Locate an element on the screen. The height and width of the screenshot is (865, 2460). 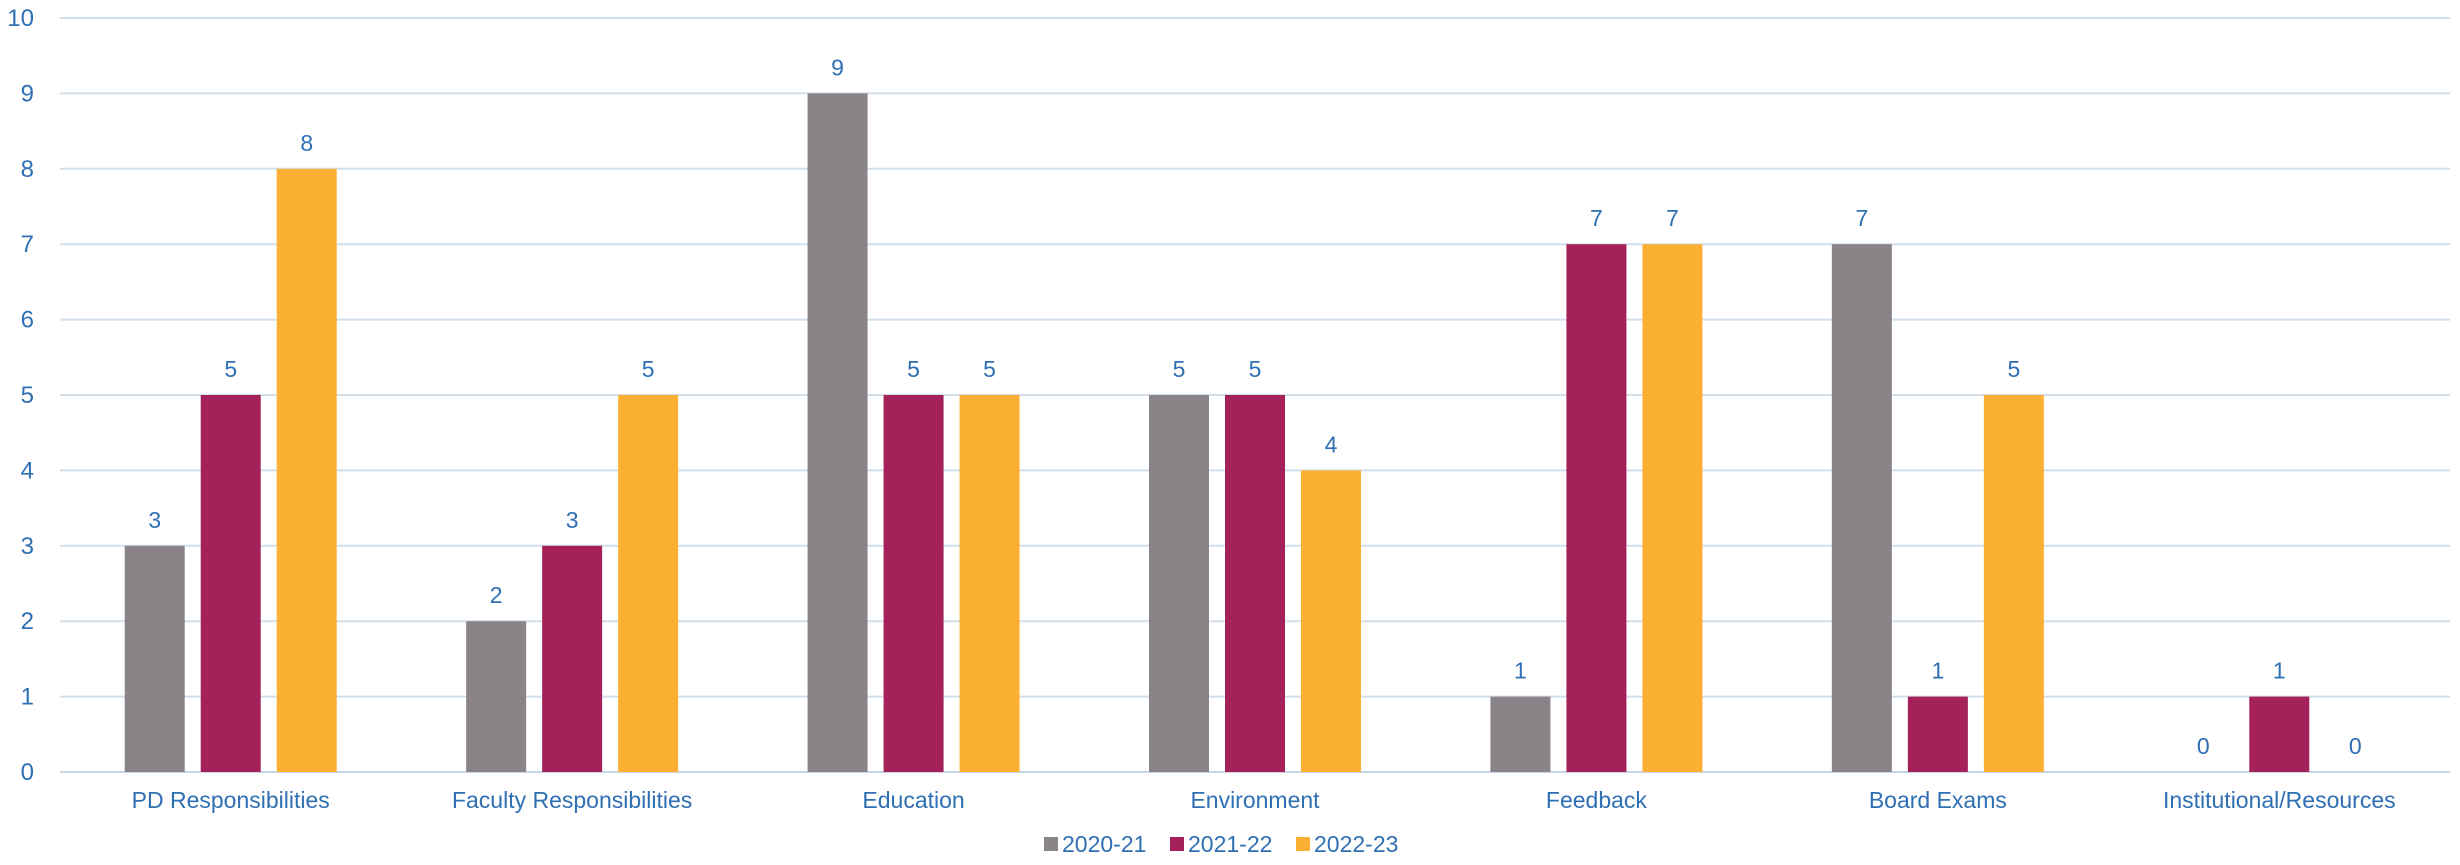
data-label: 9 is located at coordinates (837, 67).